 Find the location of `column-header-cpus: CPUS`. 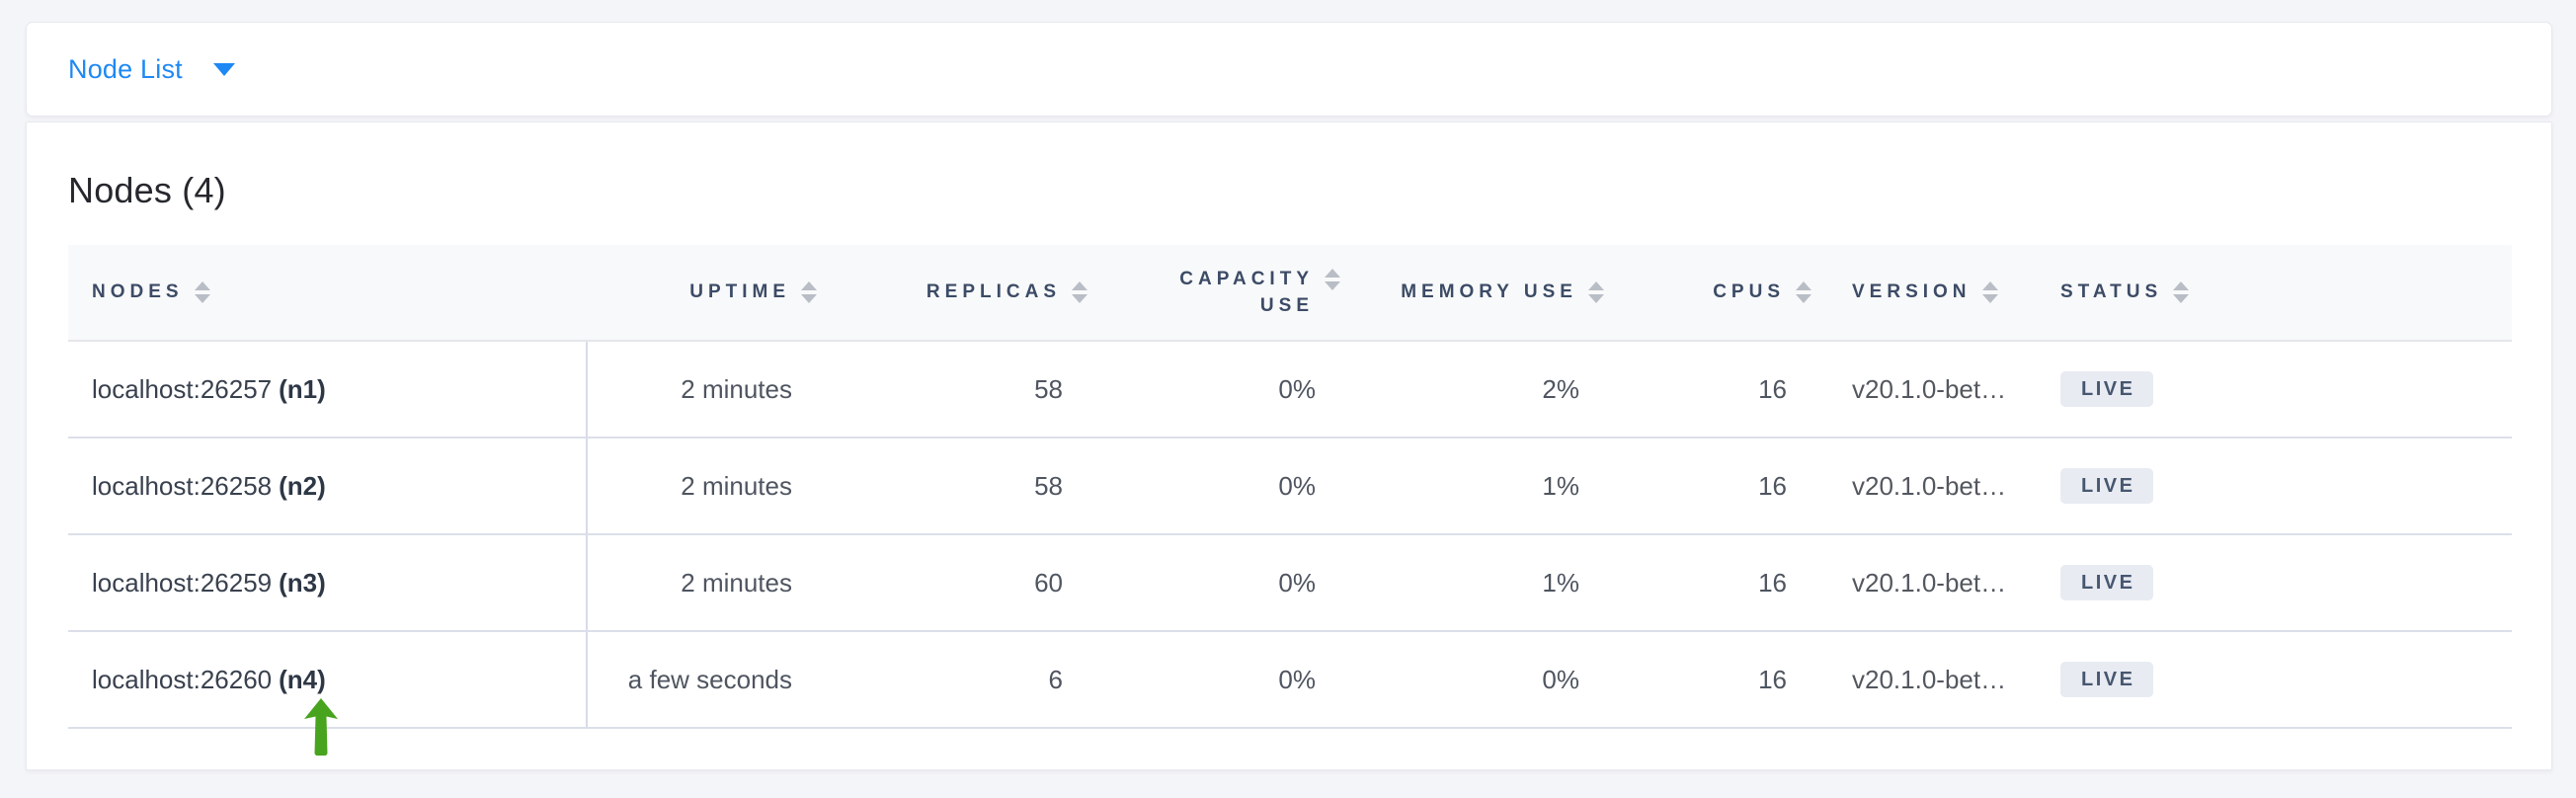

column-header-cpus: CPUS is located at coordinates (1719, 293).